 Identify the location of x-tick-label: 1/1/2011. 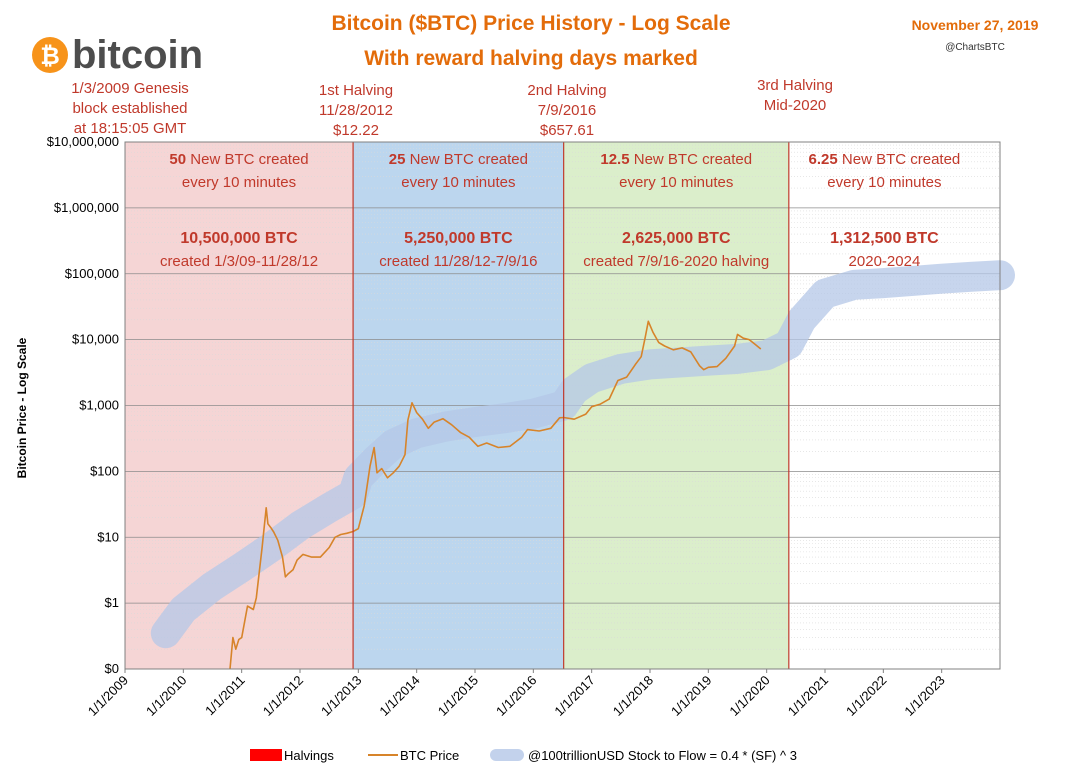
(225, 696).